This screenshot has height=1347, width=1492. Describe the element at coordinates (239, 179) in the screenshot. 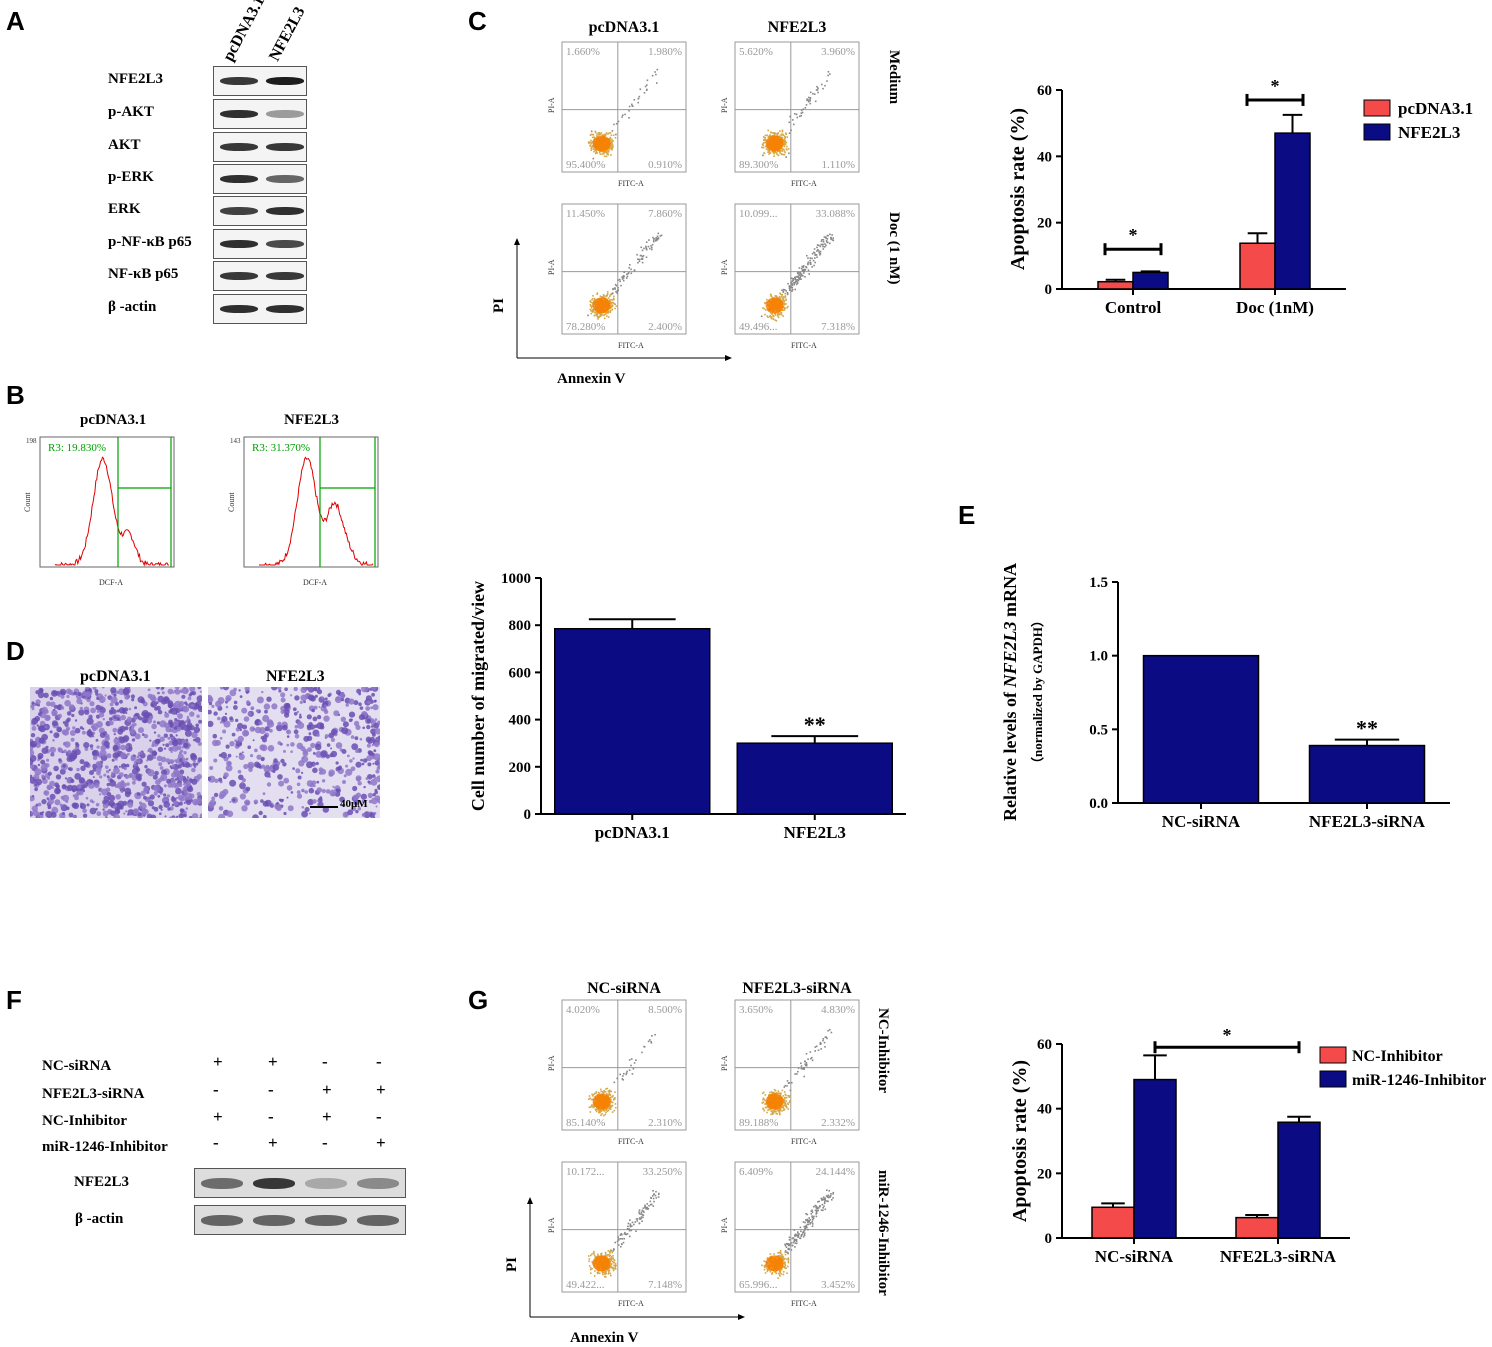

I see `blot-band` at that location.